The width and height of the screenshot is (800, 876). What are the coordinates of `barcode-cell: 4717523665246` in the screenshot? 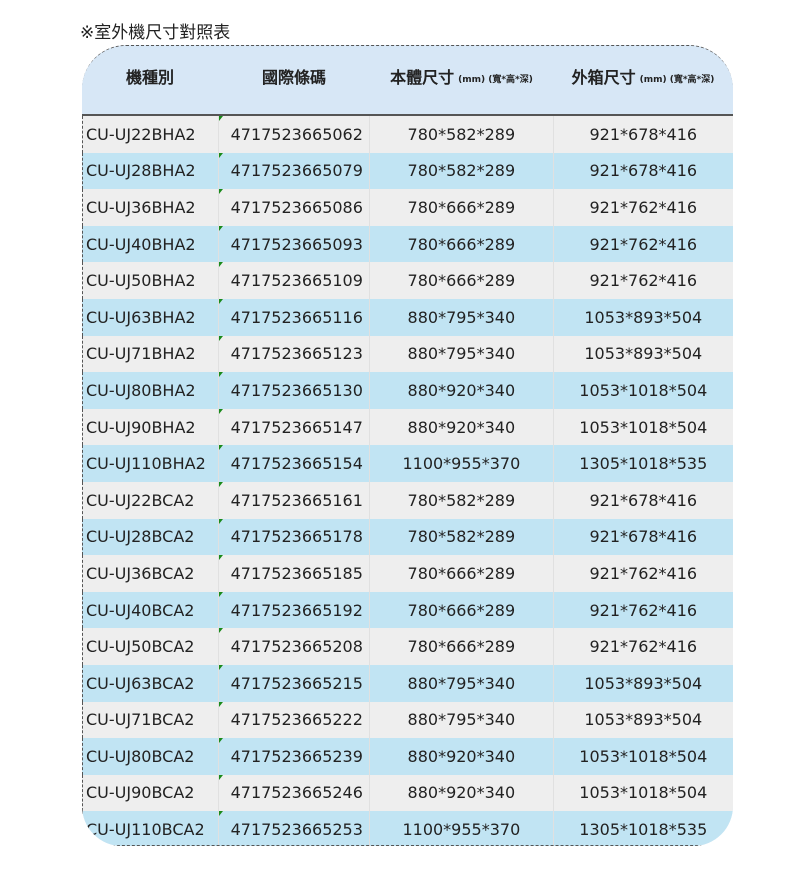 It's located at (294, 793).